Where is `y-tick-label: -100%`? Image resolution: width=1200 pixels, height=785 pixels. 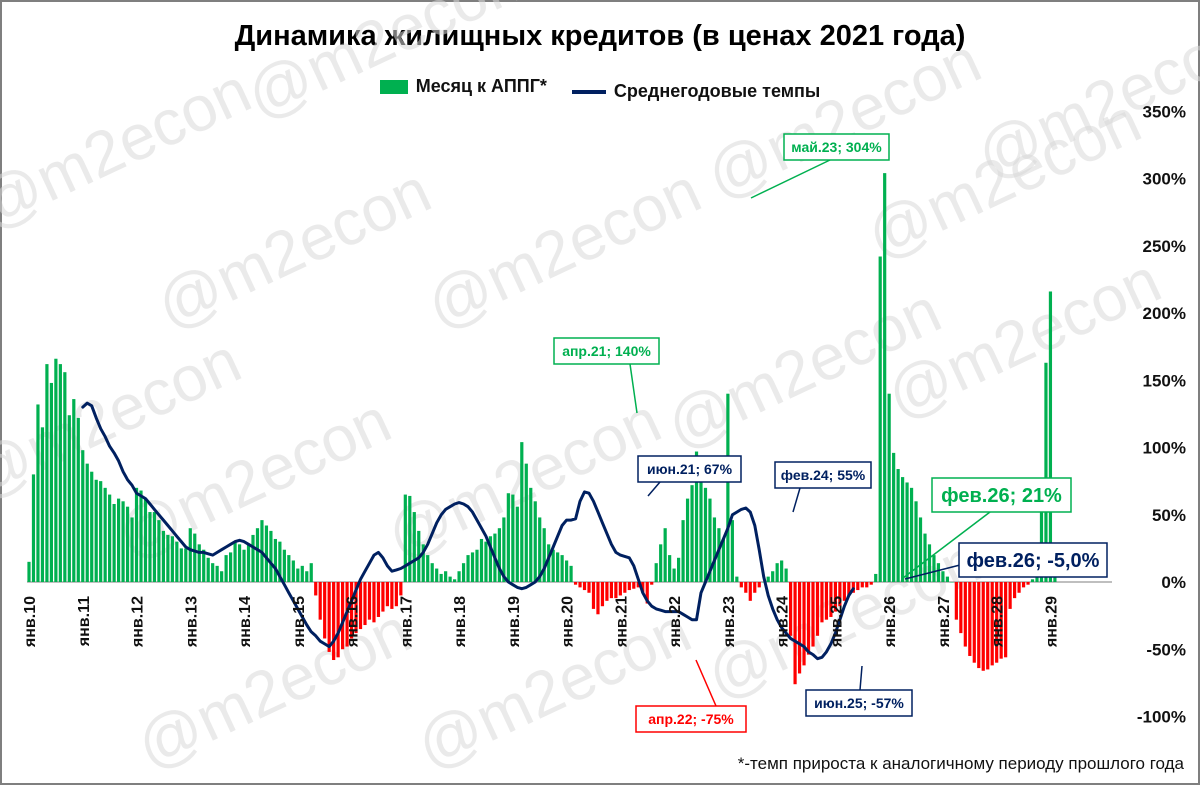 y-tick-label: -100% is located at coordinates (1161, 717).